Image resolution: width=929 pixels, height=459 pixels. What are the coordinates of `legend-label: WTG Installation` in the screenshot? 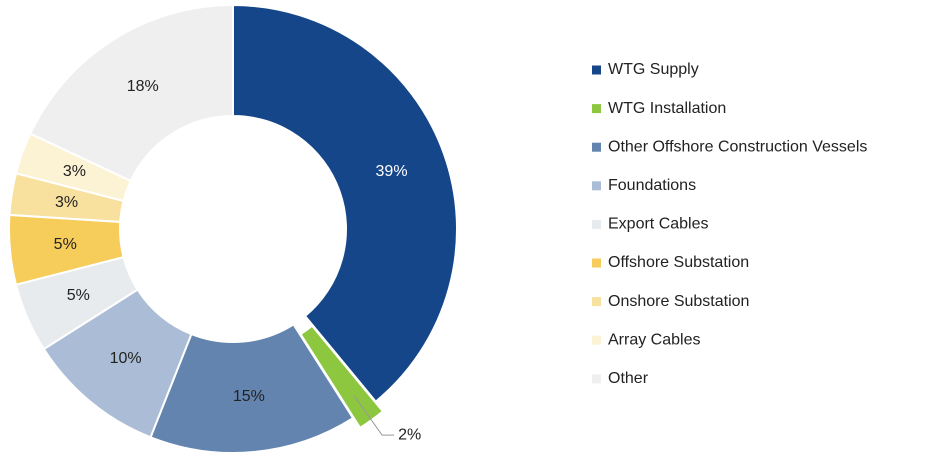 It's located at (667, 108).